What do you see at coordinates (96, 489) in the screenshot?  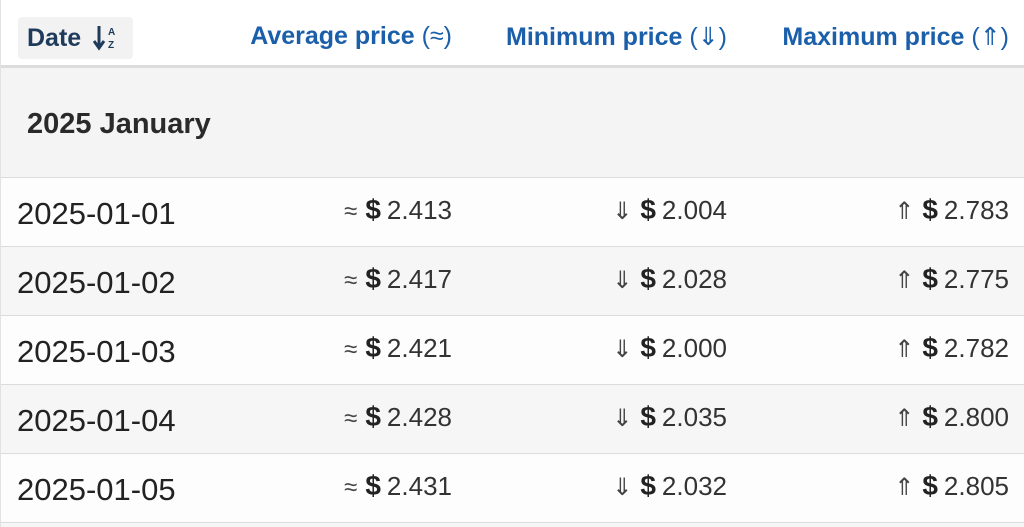 I see `date-cell: 2025-01-05` at bounding box center [96, 489].